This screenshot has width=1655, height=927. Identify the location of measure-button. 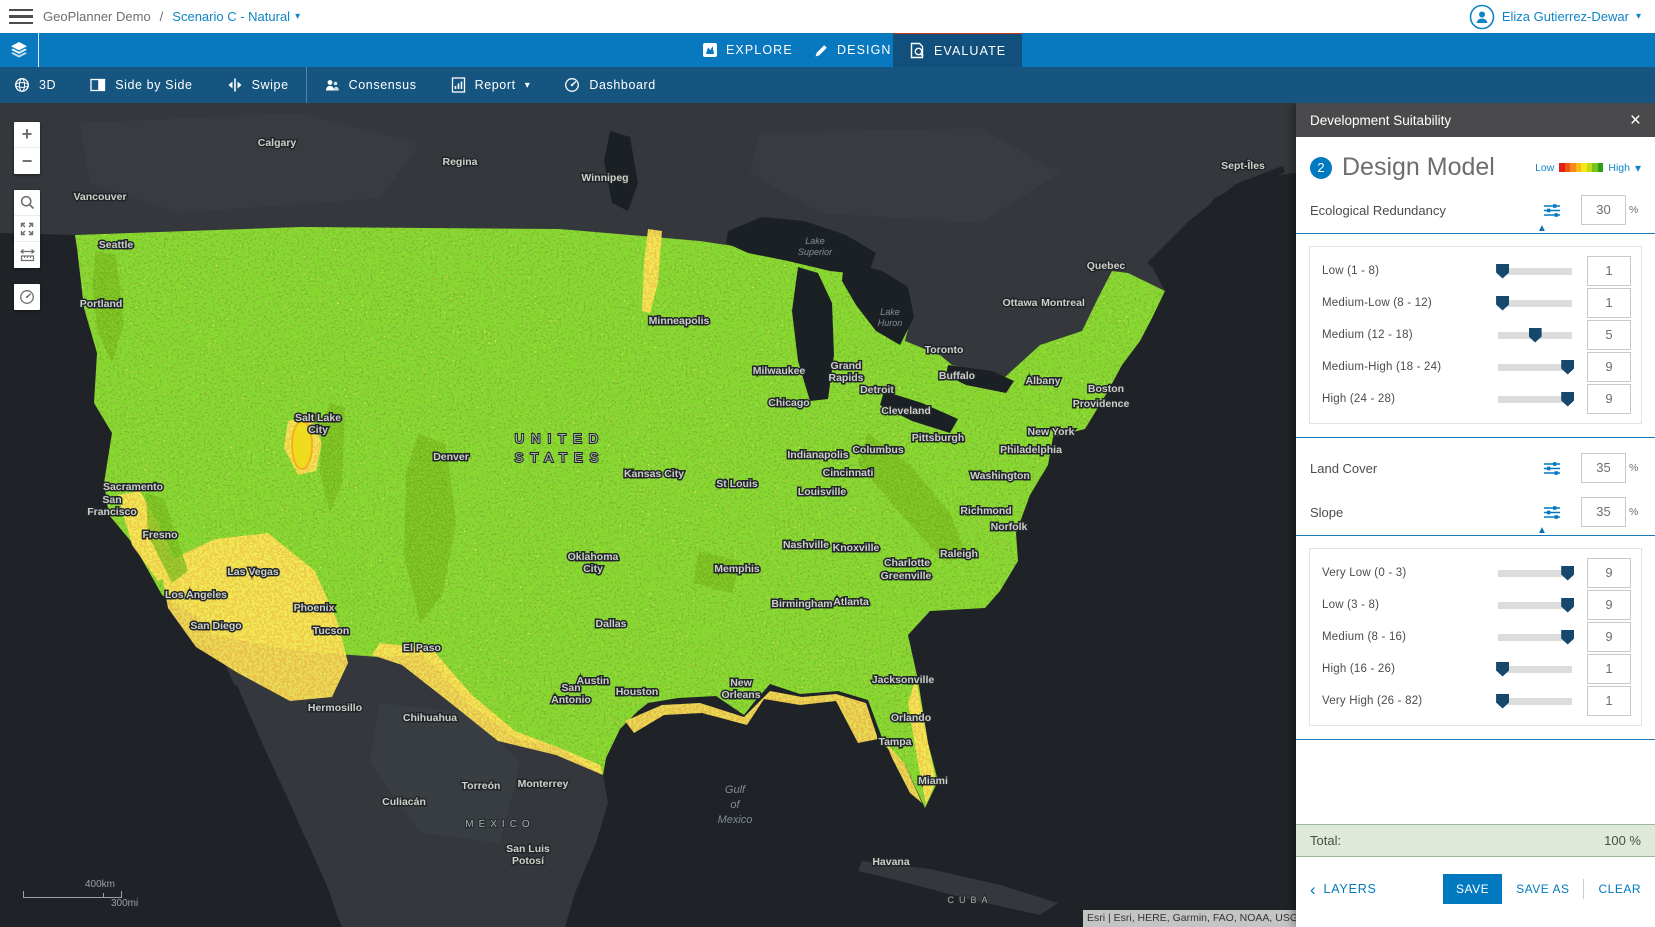
(27, 255).